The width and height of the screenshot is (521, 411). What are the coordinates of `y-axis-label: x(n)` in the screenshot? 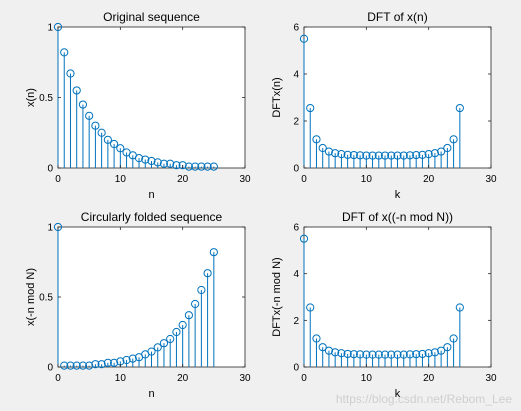 It's located at (31, 97).